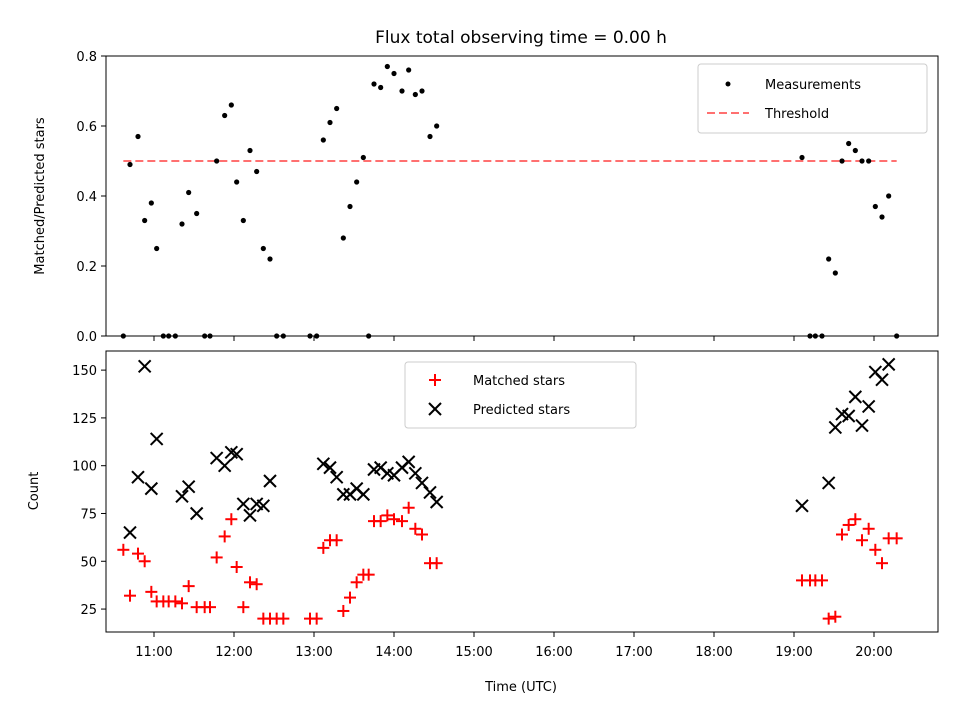 The image size is (960, 720). What do you see at coordinates (393, 652) in the screenshot?
I see `x-tick-label: 14:00` at bounding box center [393, 652].